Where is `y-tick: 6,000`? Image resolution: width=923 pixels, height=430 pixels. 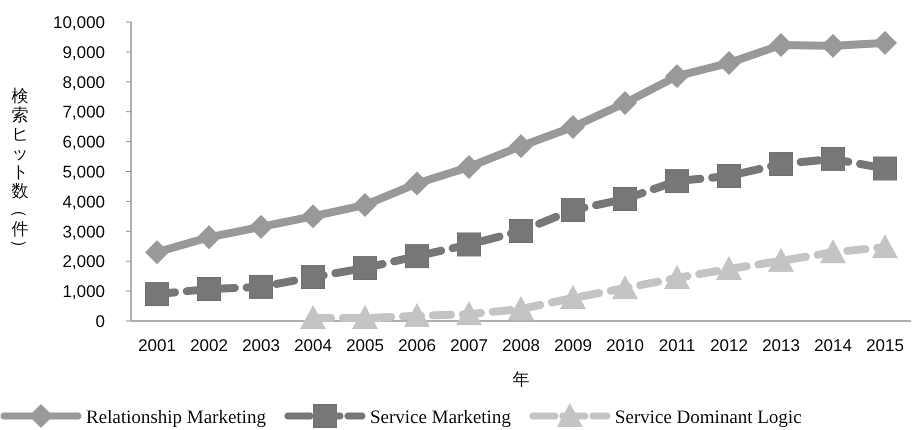
y-tick: 6,000 is located at coordinates (83, 142).